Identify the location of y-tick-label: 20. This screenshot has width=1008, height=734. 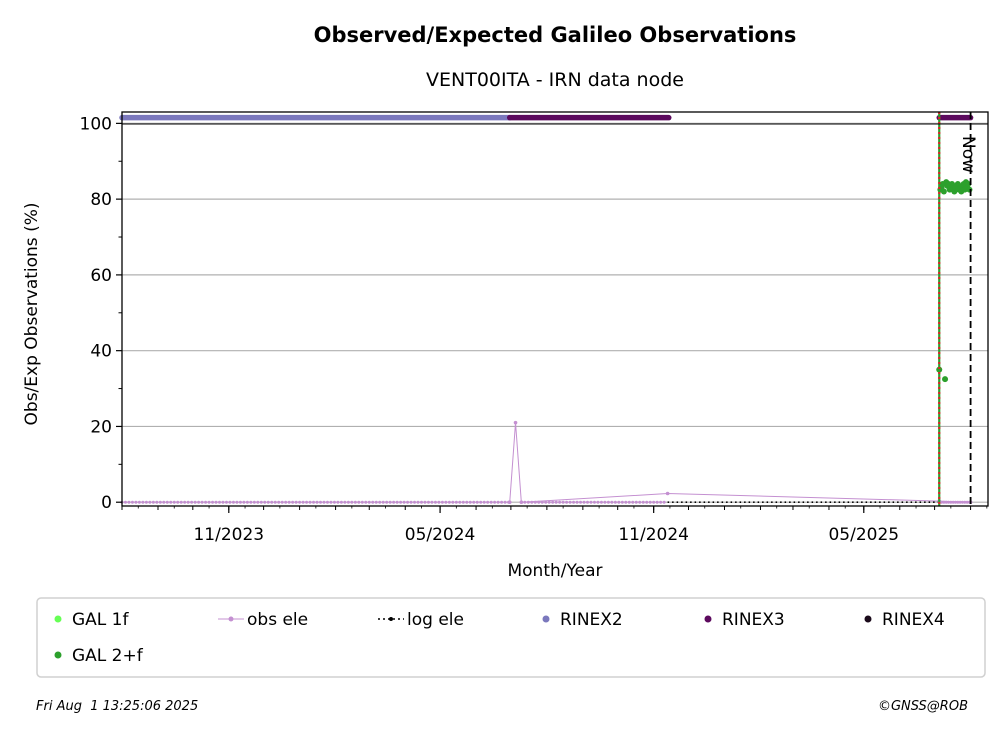
(101, 427).